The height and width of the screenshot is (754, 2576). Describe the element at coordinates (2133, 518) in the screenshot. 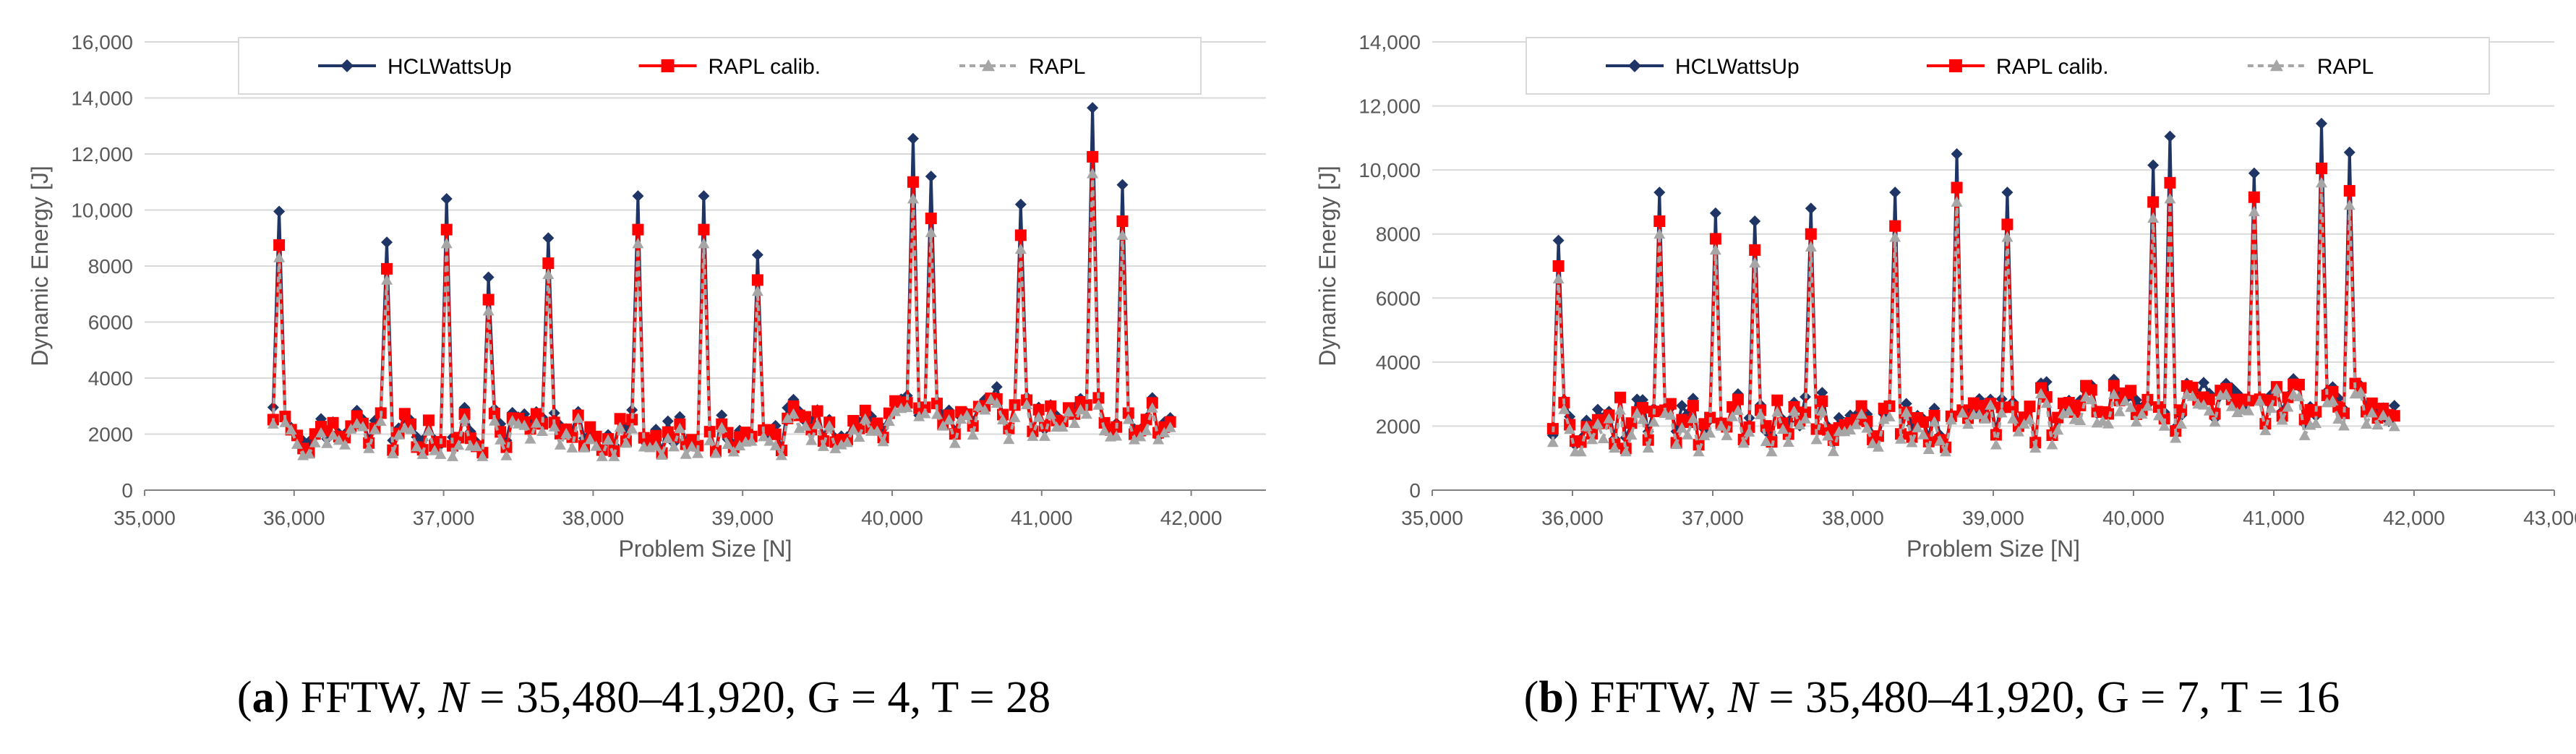

I see `x-tick-label: 40,000` at that location.